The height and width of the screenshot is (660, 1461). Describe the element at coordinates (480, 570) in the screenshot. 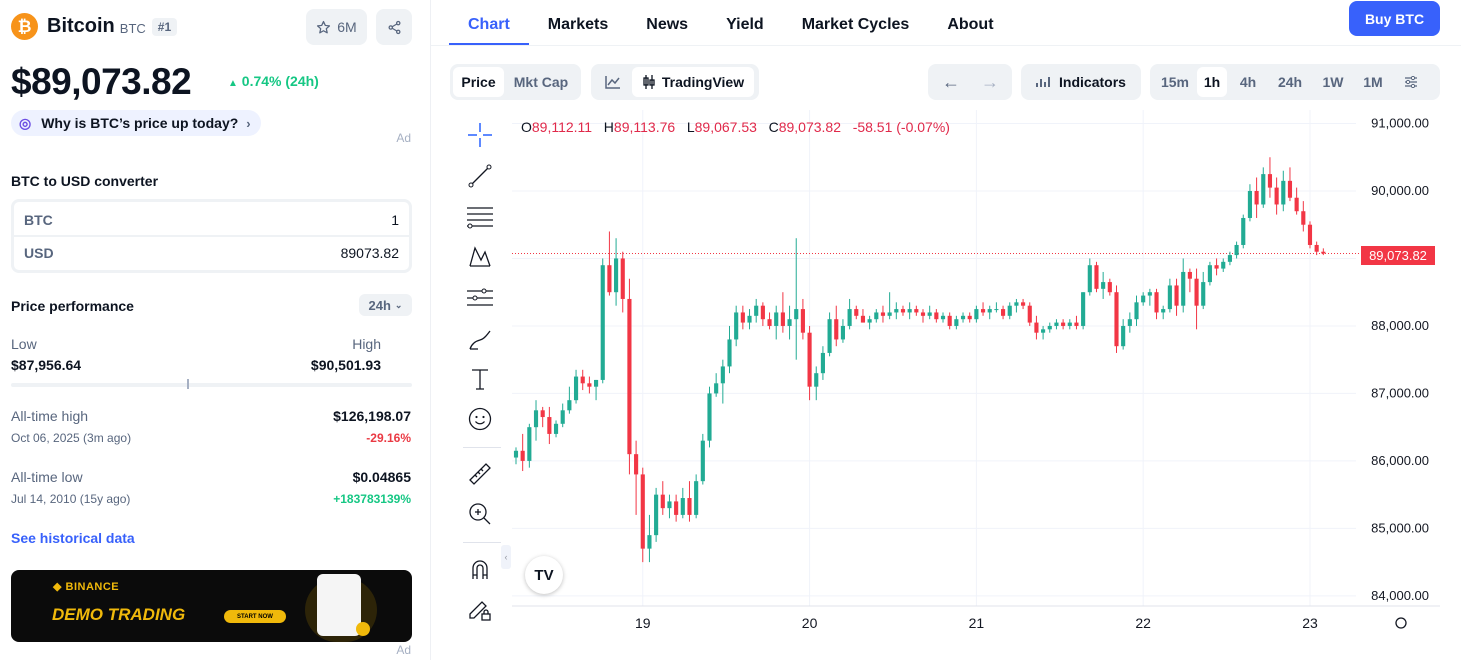

I see `magnet-tool` at that location.